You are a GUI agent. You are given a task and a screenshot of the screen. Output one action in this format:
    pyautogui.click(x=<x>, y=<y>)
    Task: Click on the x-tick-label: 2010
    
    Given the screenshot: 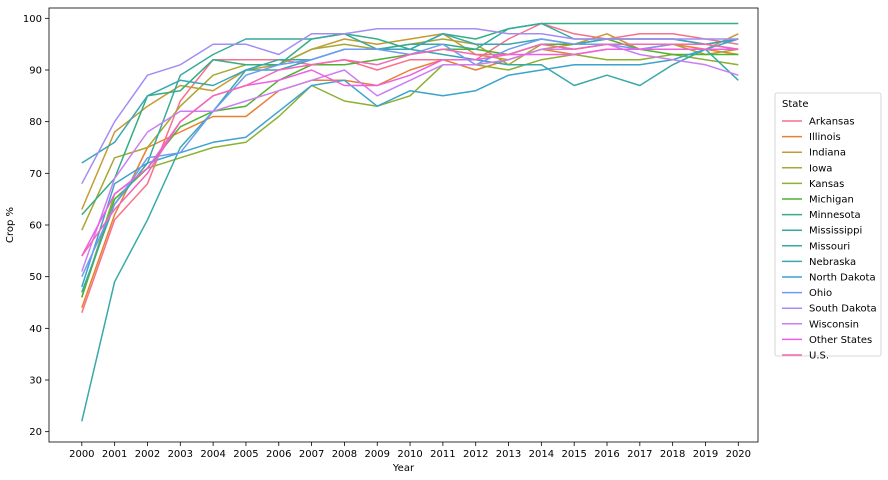 What is the action you would take?
    pyautogui.click(x=409, y=454)
    